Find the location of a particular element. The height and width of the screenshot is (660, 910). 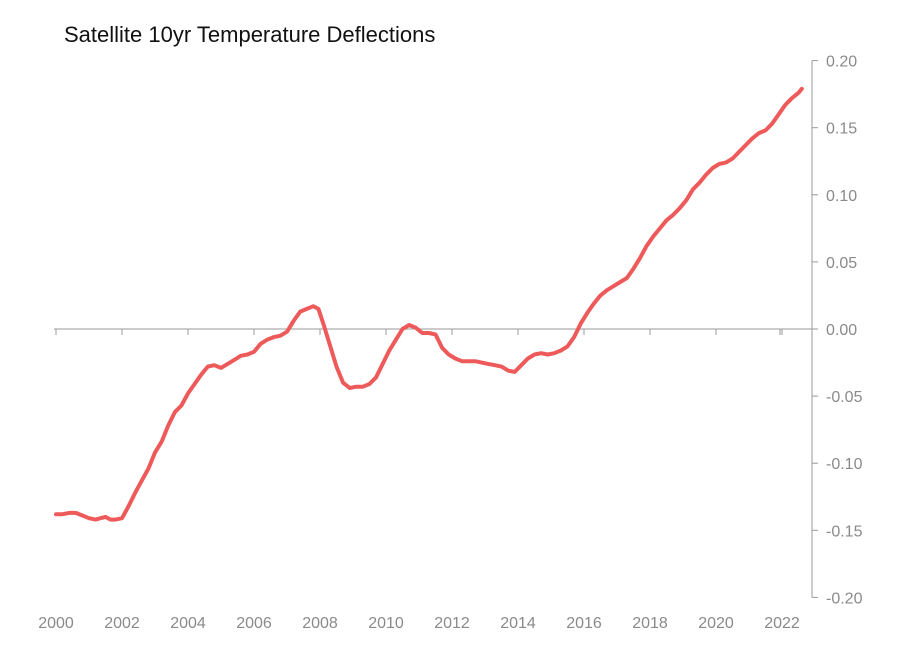

chart-title: Satellite 10yr Temperature Deflections is located at coordinates (250, 34).